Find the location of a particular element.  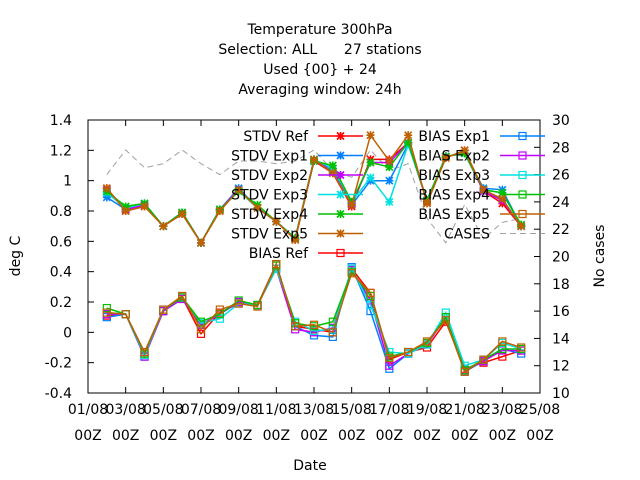

legend-entry: STDV Ref is located at coordinates (303, 137).